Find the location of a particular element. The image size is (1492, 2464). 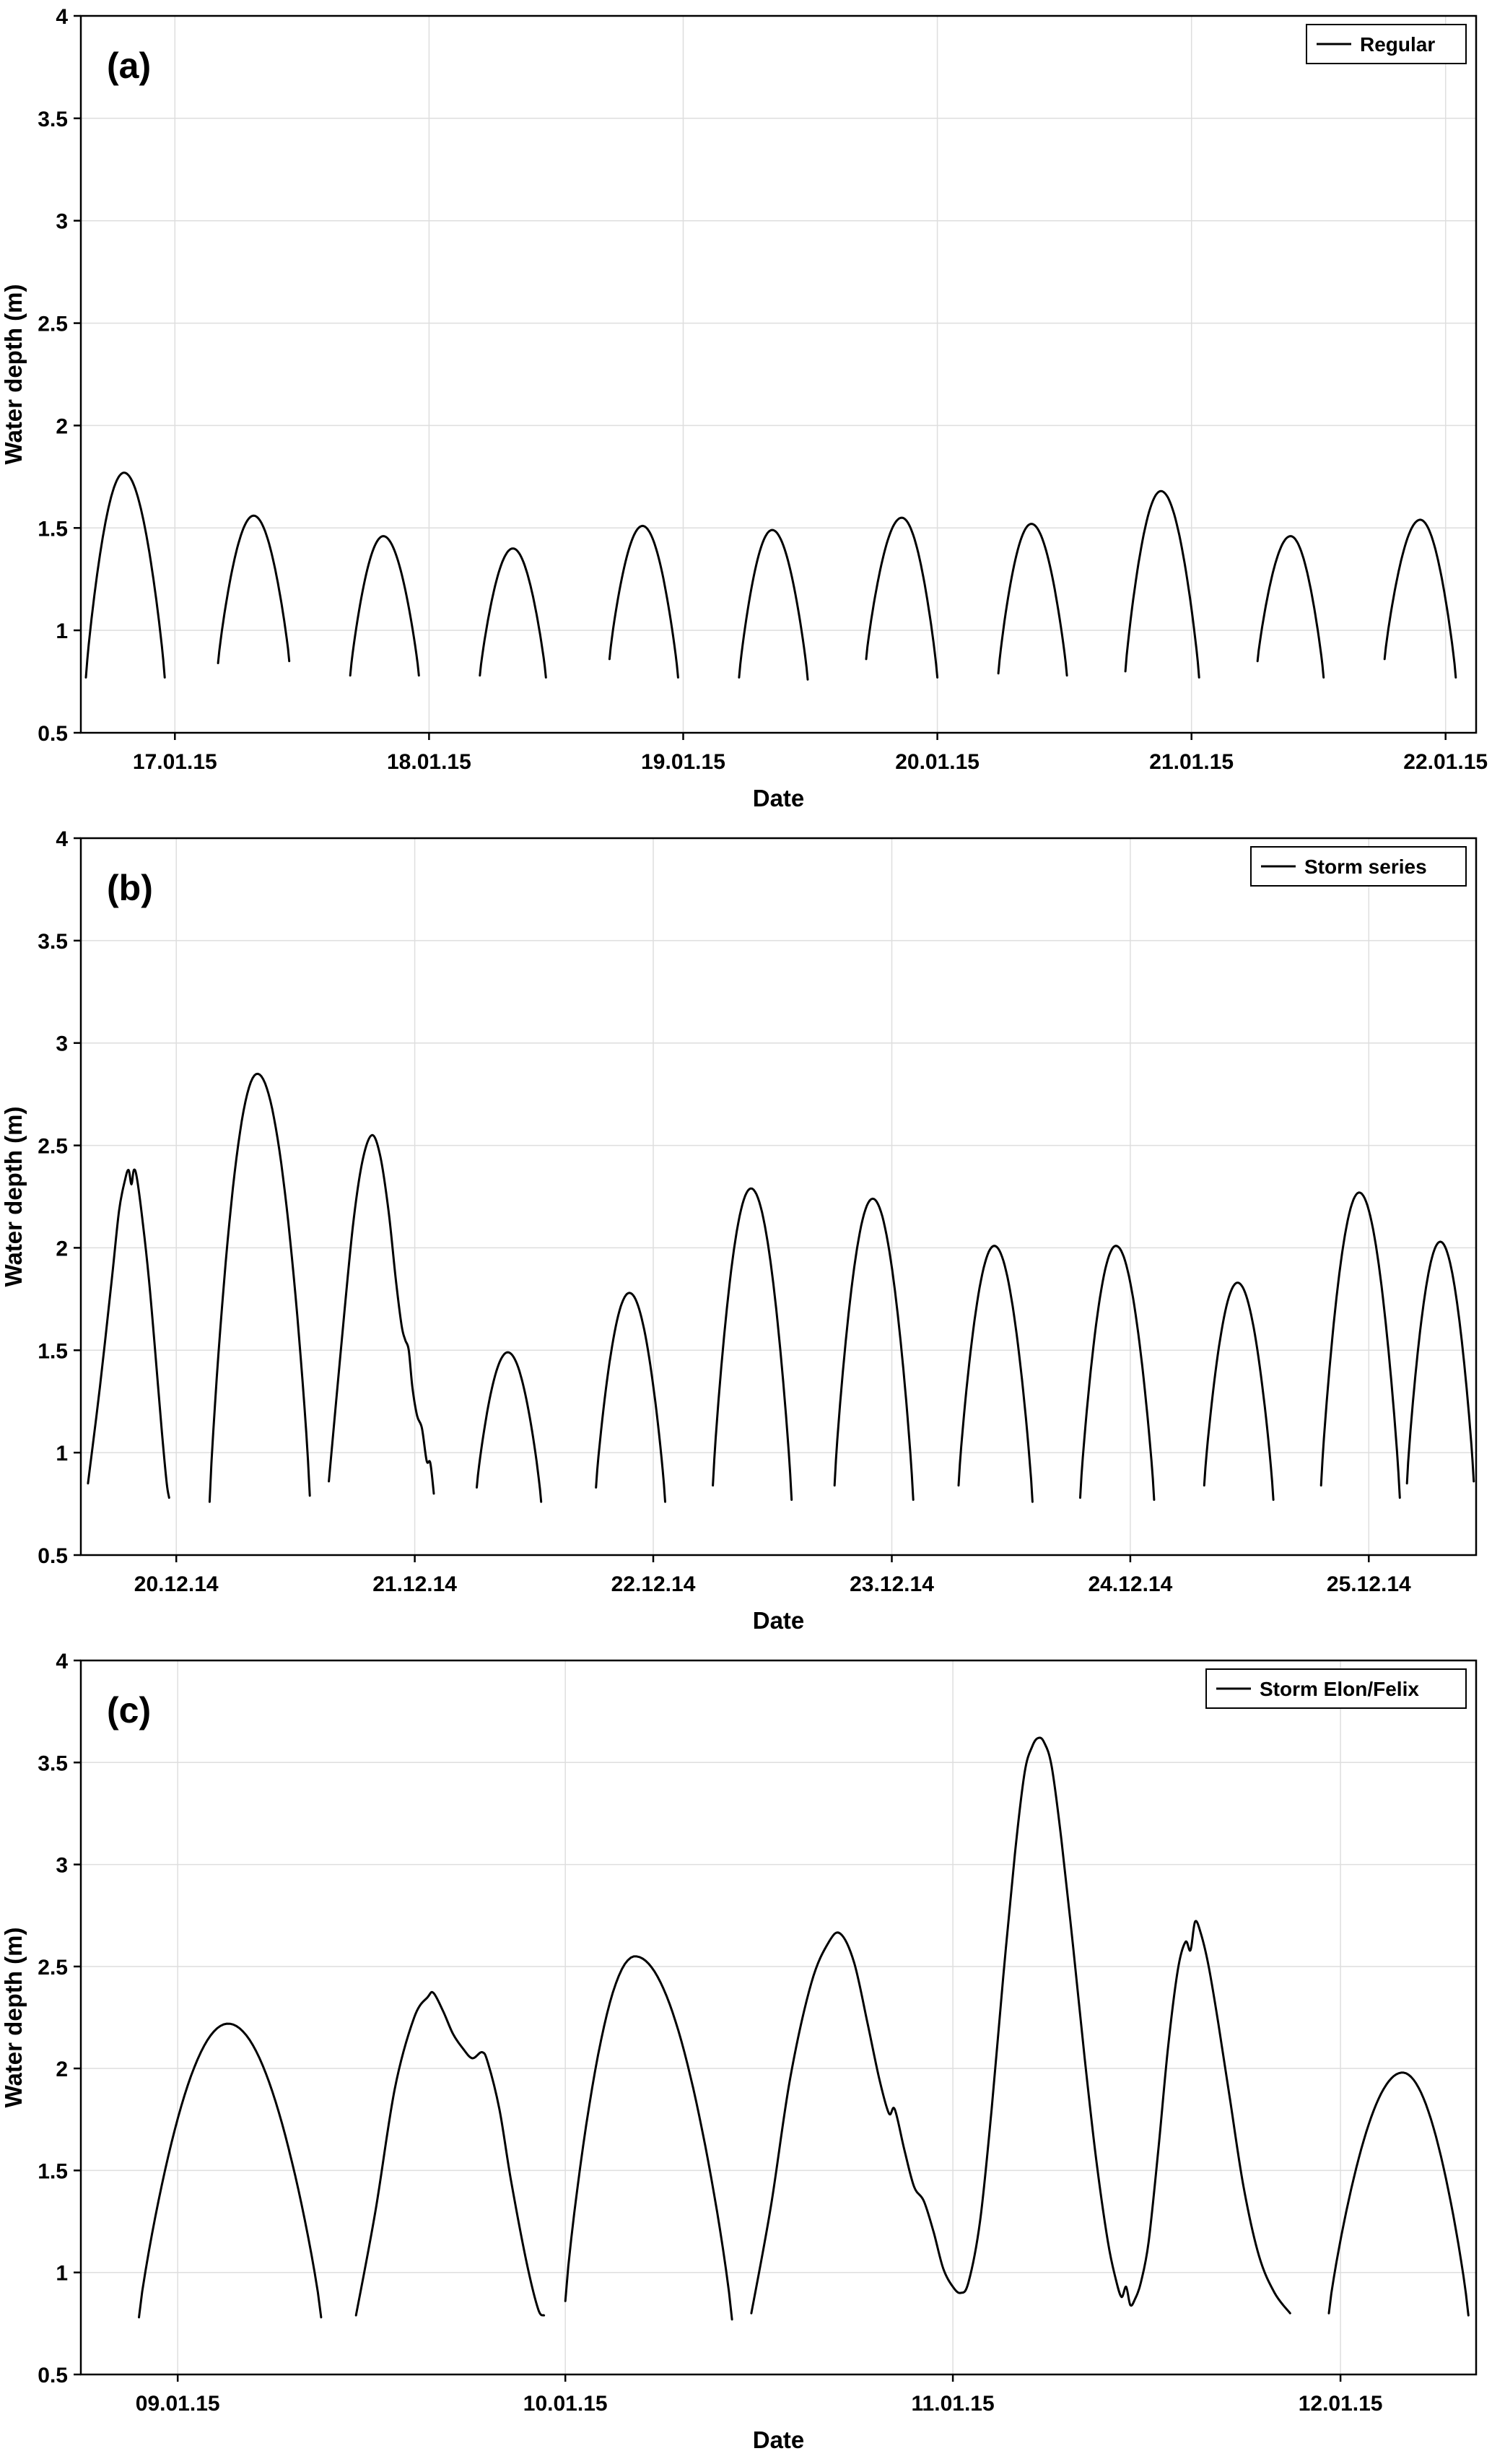

x-tick-label: 23.12.14 is located at coordinates (892, 1584).